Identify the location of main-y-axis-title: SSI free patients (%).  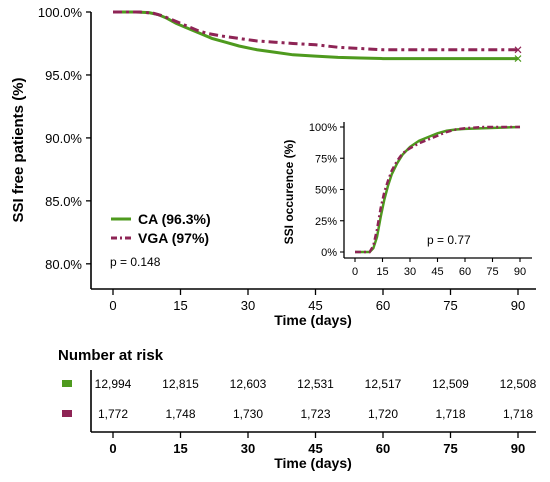
(18, 149).